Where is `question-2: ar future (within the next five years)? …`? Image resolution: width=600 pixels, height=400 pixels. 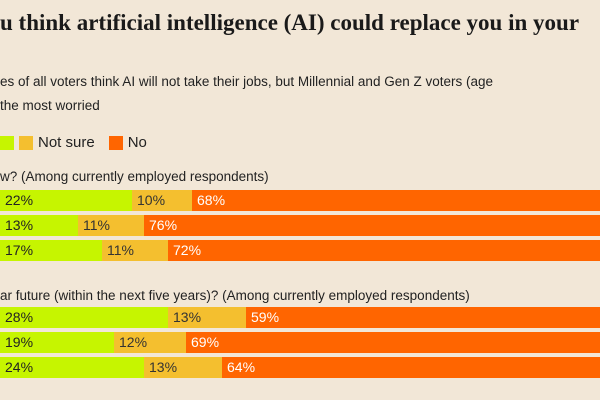
question-2: ar future (within the next five years)? … is located at coordinates (235, 295).